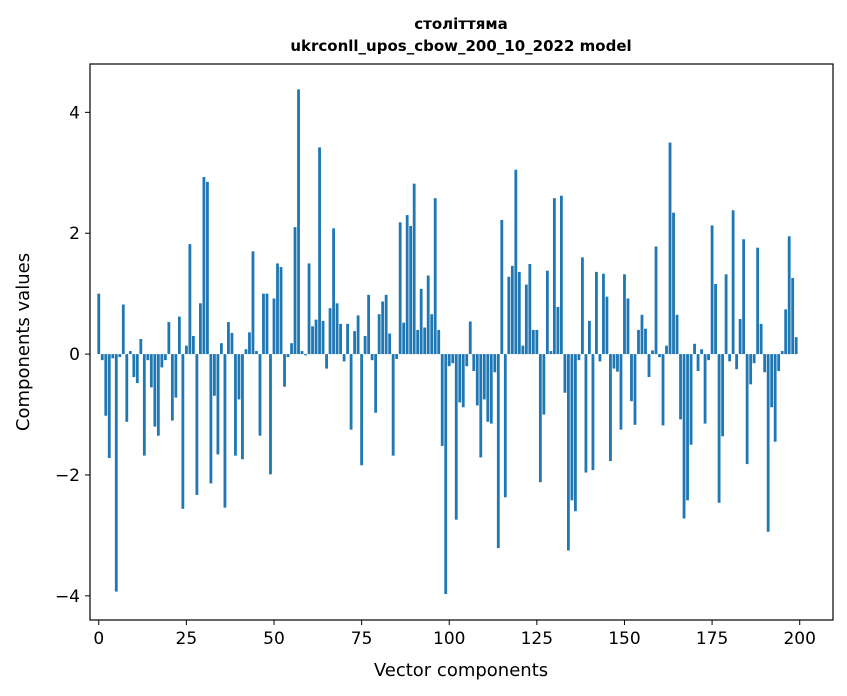  Describe the element at coordinates (712, 639) in the screenshot. I see `x-tick-label: 175` at that location.